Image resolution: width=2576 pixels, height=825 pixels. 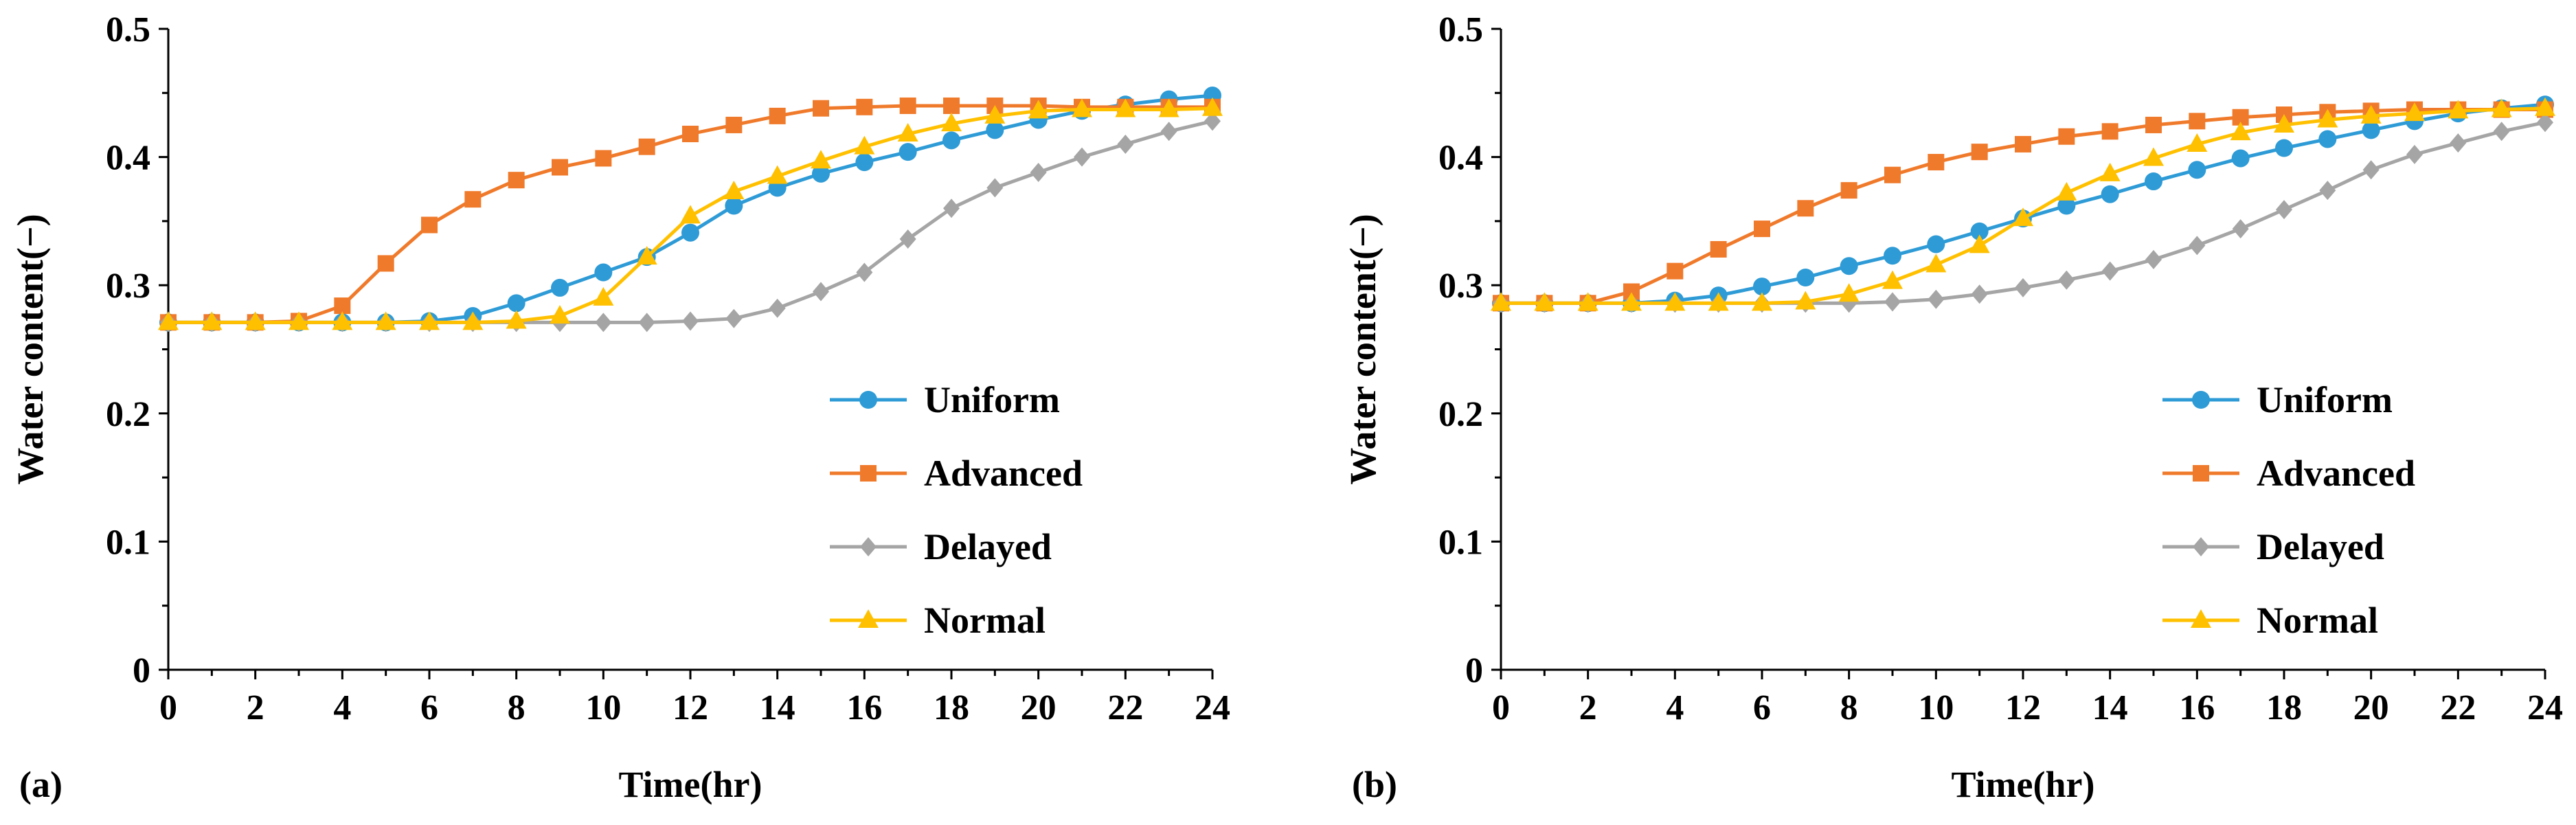 What do you see at coordinates (2023, 203) in the screenshot?
I see `series-line` at bounding box center [2023, 203].